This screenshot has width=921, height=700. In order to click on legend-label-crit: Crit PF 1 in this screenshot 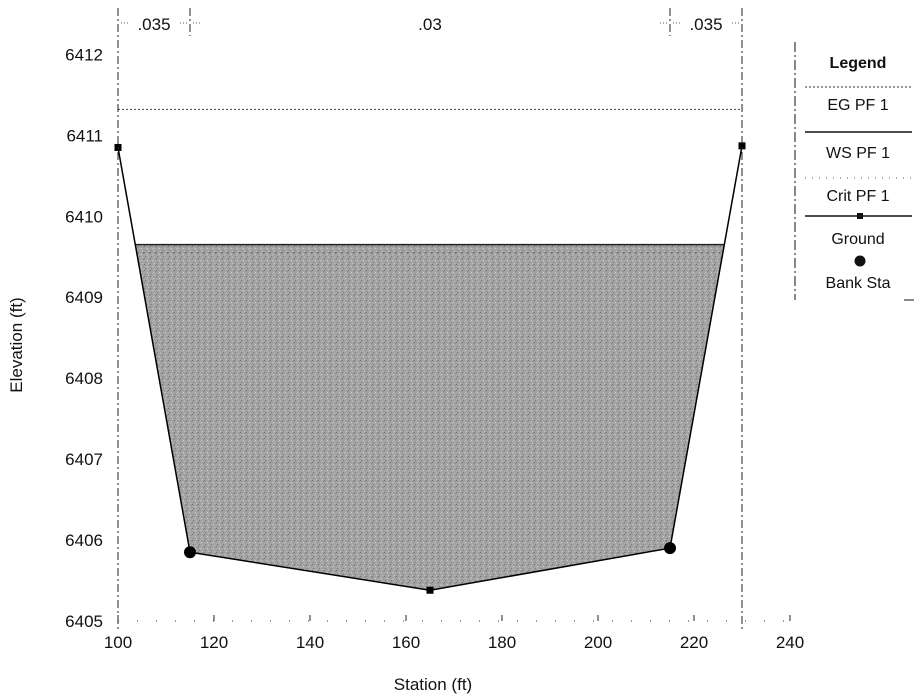, I will do `click(857, 196)`.